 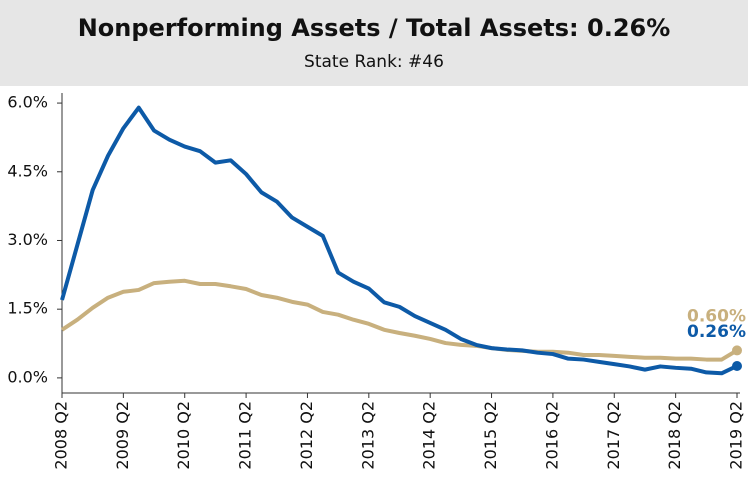 What do you see at coordinates (27, 102) in the screenshot?
I see `y-tick-label: 6.0%` at bounding box center [27, 102].